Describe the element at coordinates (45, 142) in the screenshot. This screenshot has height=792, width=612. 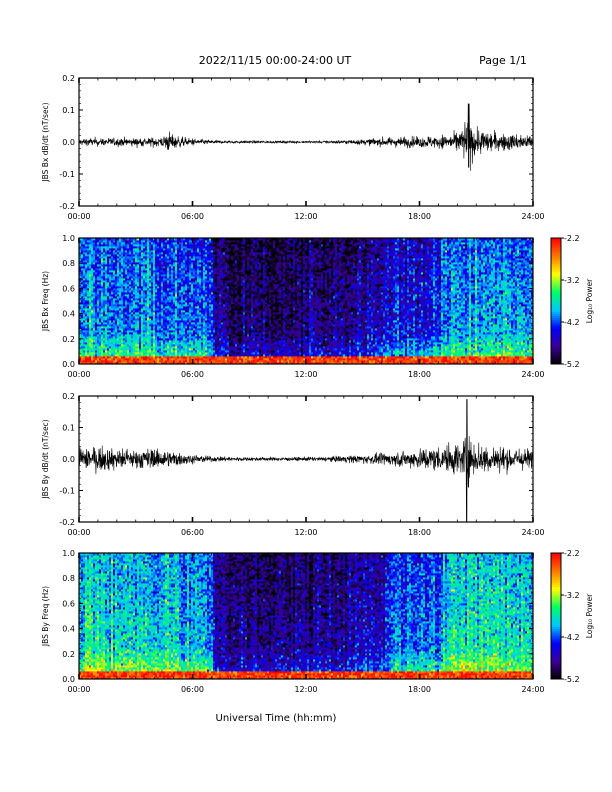
I see `y-axis-label: JBS Bx dB/dt (nT/sec)` at that location.